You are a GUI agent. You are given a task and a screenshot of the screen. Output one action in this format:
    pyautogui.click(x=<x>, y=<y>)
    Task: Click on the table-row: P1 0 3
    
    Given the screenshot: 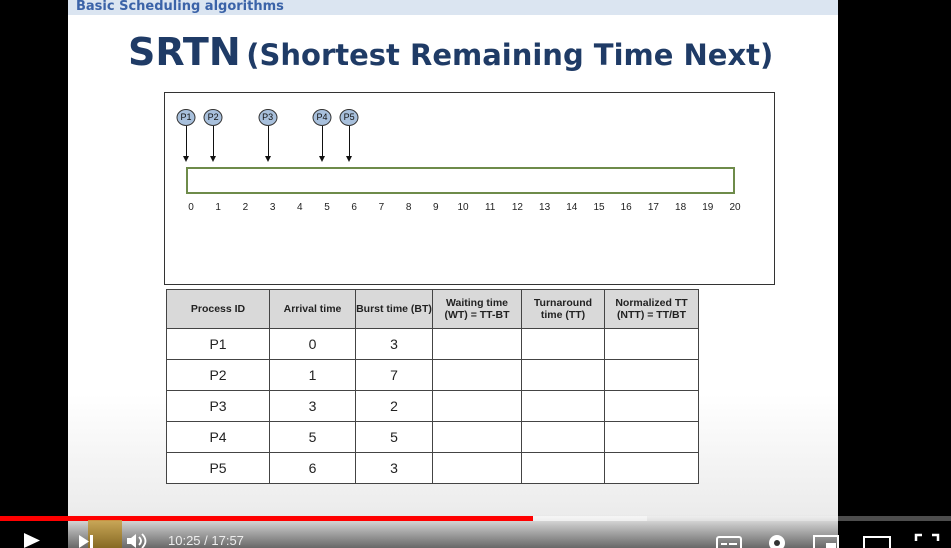 What is the action you would take?
    pyautogui.click(x=432, y=344)
    